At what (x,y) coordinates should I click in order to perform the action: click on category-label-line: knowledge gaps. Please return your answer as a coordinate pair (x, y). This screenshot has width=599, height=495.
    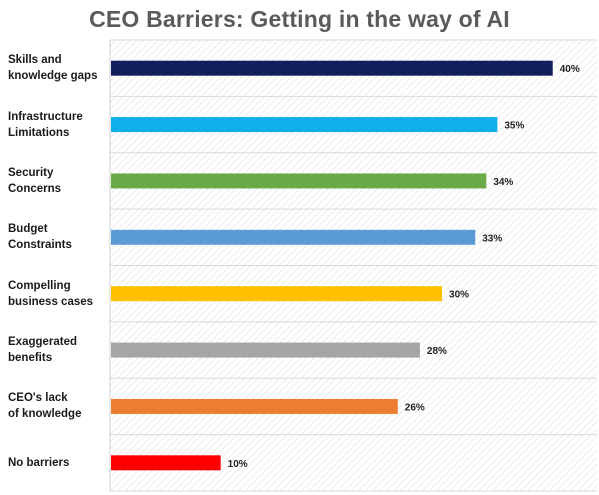
    Looking at the image, I should click on (53, 76).